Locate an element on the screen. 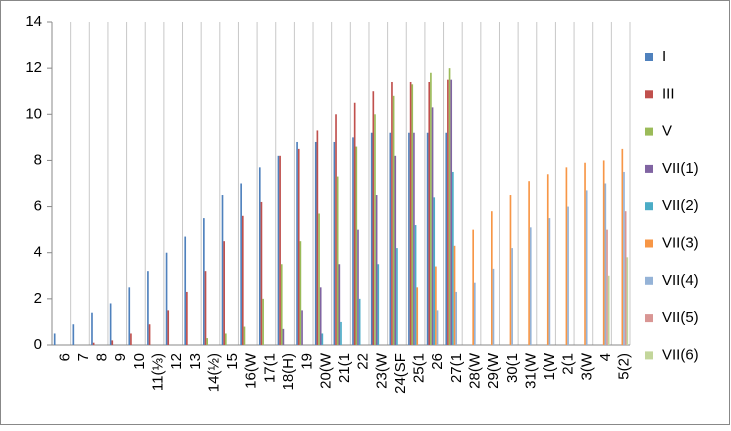 Image resolution: width=731 pixels, height=431 pixels. x-tick-label: 6 is located at coordinates (64, 357).